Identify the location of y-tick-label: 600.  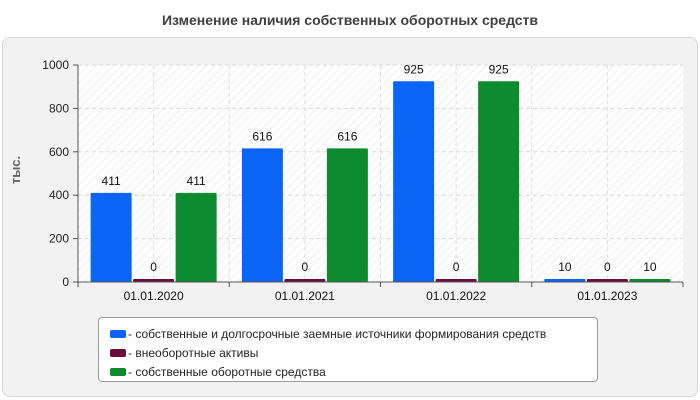
(59, 152).